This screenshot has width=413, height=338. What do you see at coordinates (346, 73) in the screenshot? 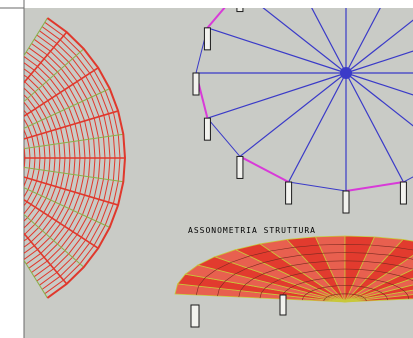
I see `hub` at bounding box center [346, 73].